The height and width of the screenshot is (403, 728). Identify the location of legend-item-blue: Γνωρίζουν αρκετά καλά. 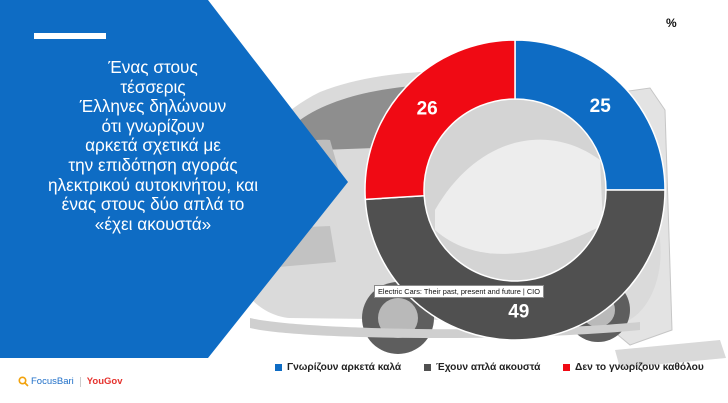
(338, 367).